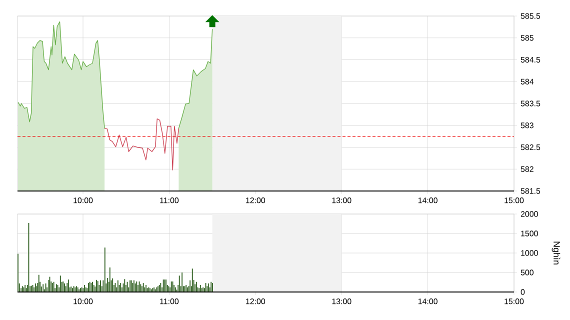 The image size is (570, 320). I want to click on y-axis-title: Nghìn, so click(556, 253).